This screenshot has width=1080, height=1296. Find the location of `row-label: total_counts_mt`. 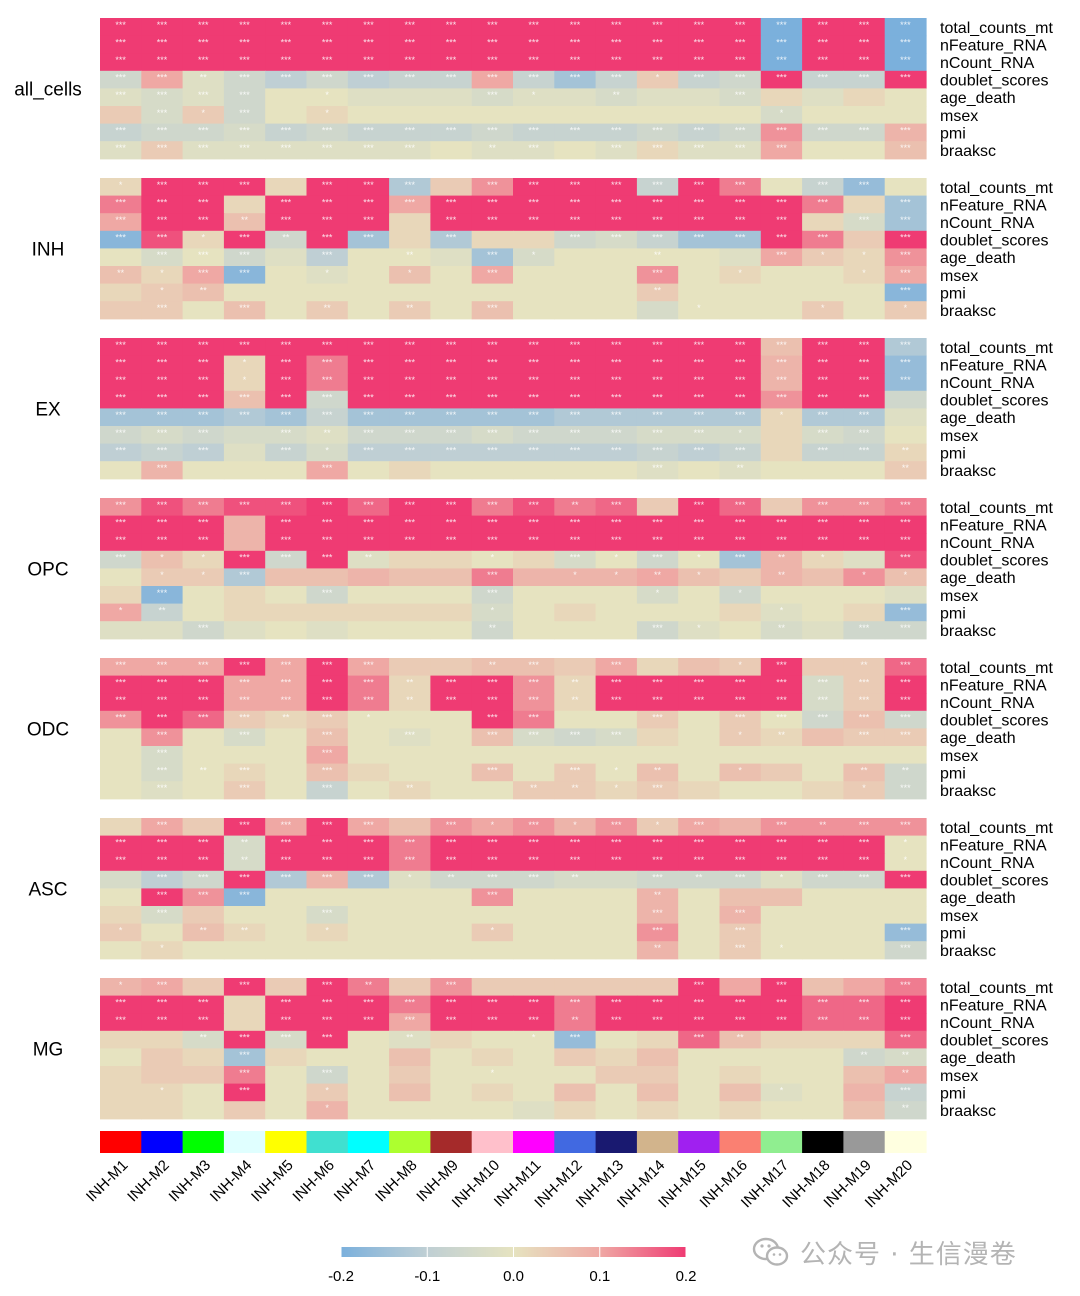

row-label: total_counts_mt is located at coordinates (997, 28).